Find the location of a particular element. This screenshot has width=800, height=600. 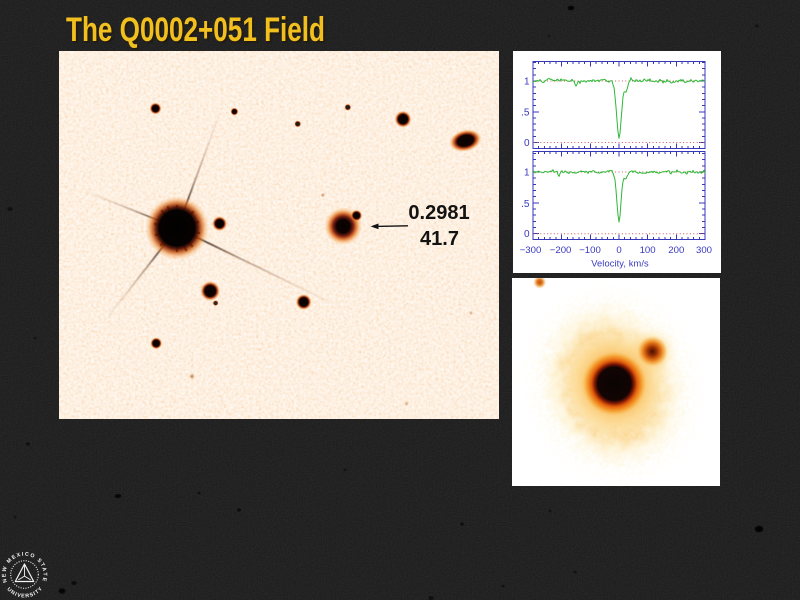

svg-text: 0.2981 is located at coordinates (438, 213).